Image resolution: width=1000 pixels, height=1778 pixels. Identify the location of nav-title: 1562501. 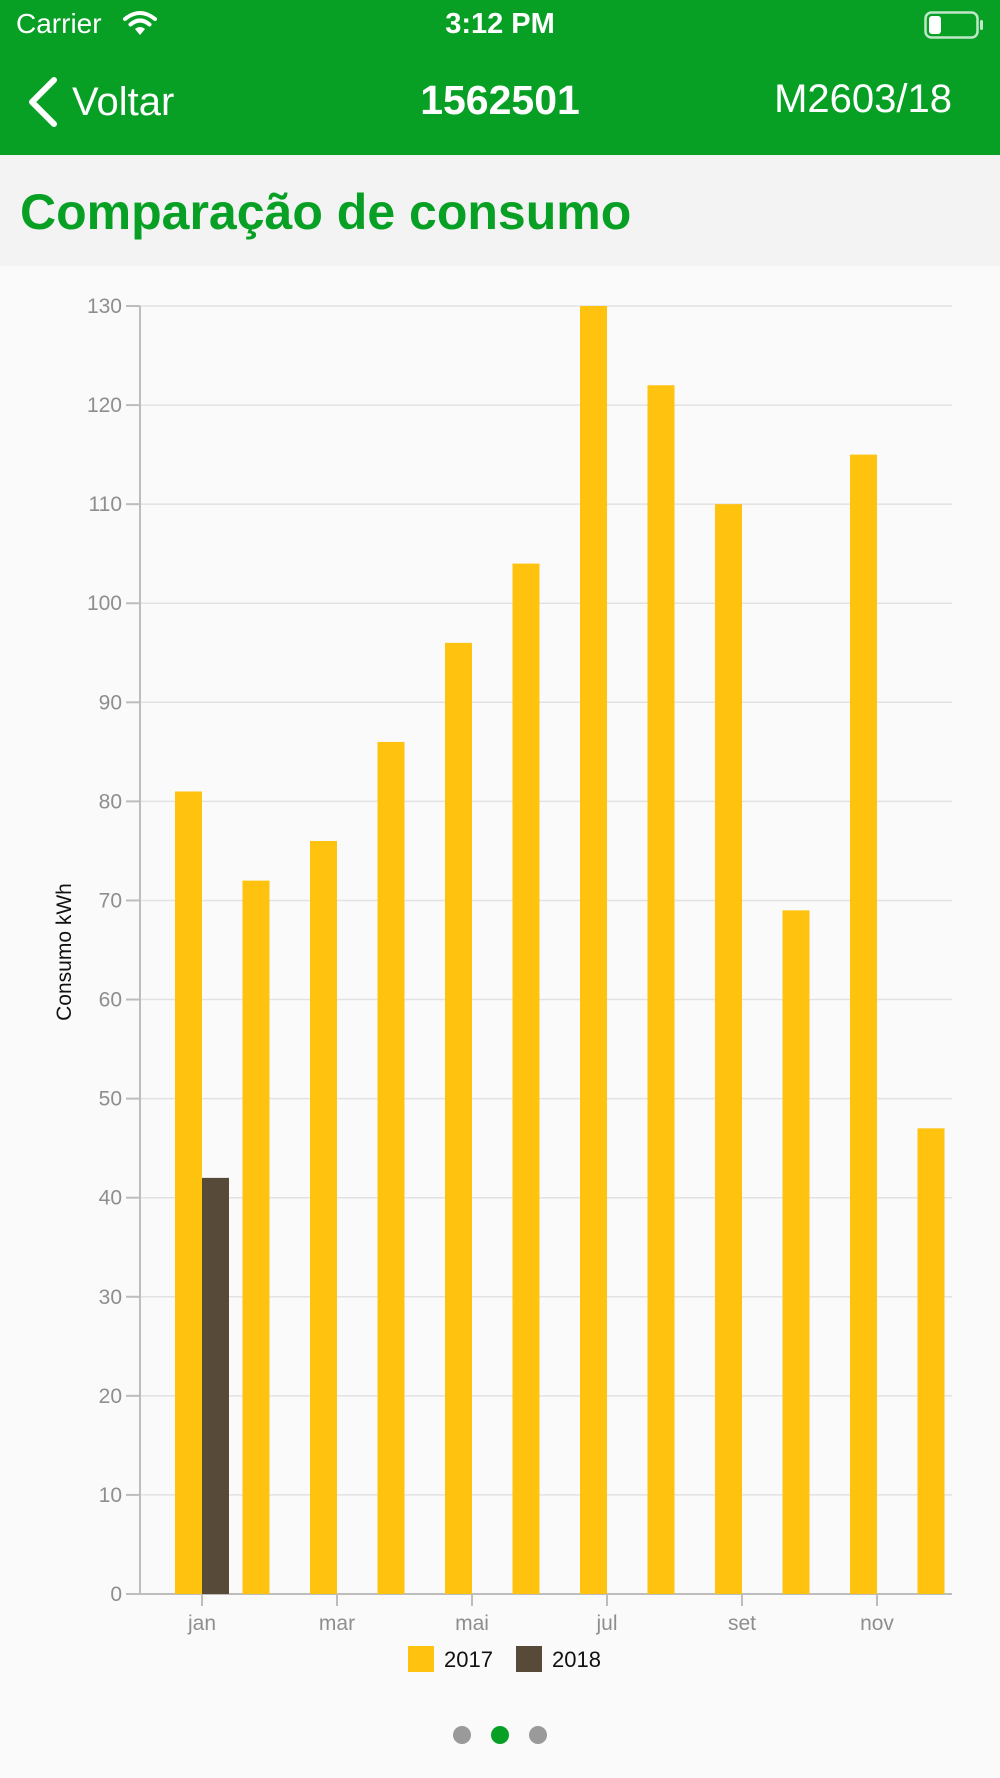
(500, 100).